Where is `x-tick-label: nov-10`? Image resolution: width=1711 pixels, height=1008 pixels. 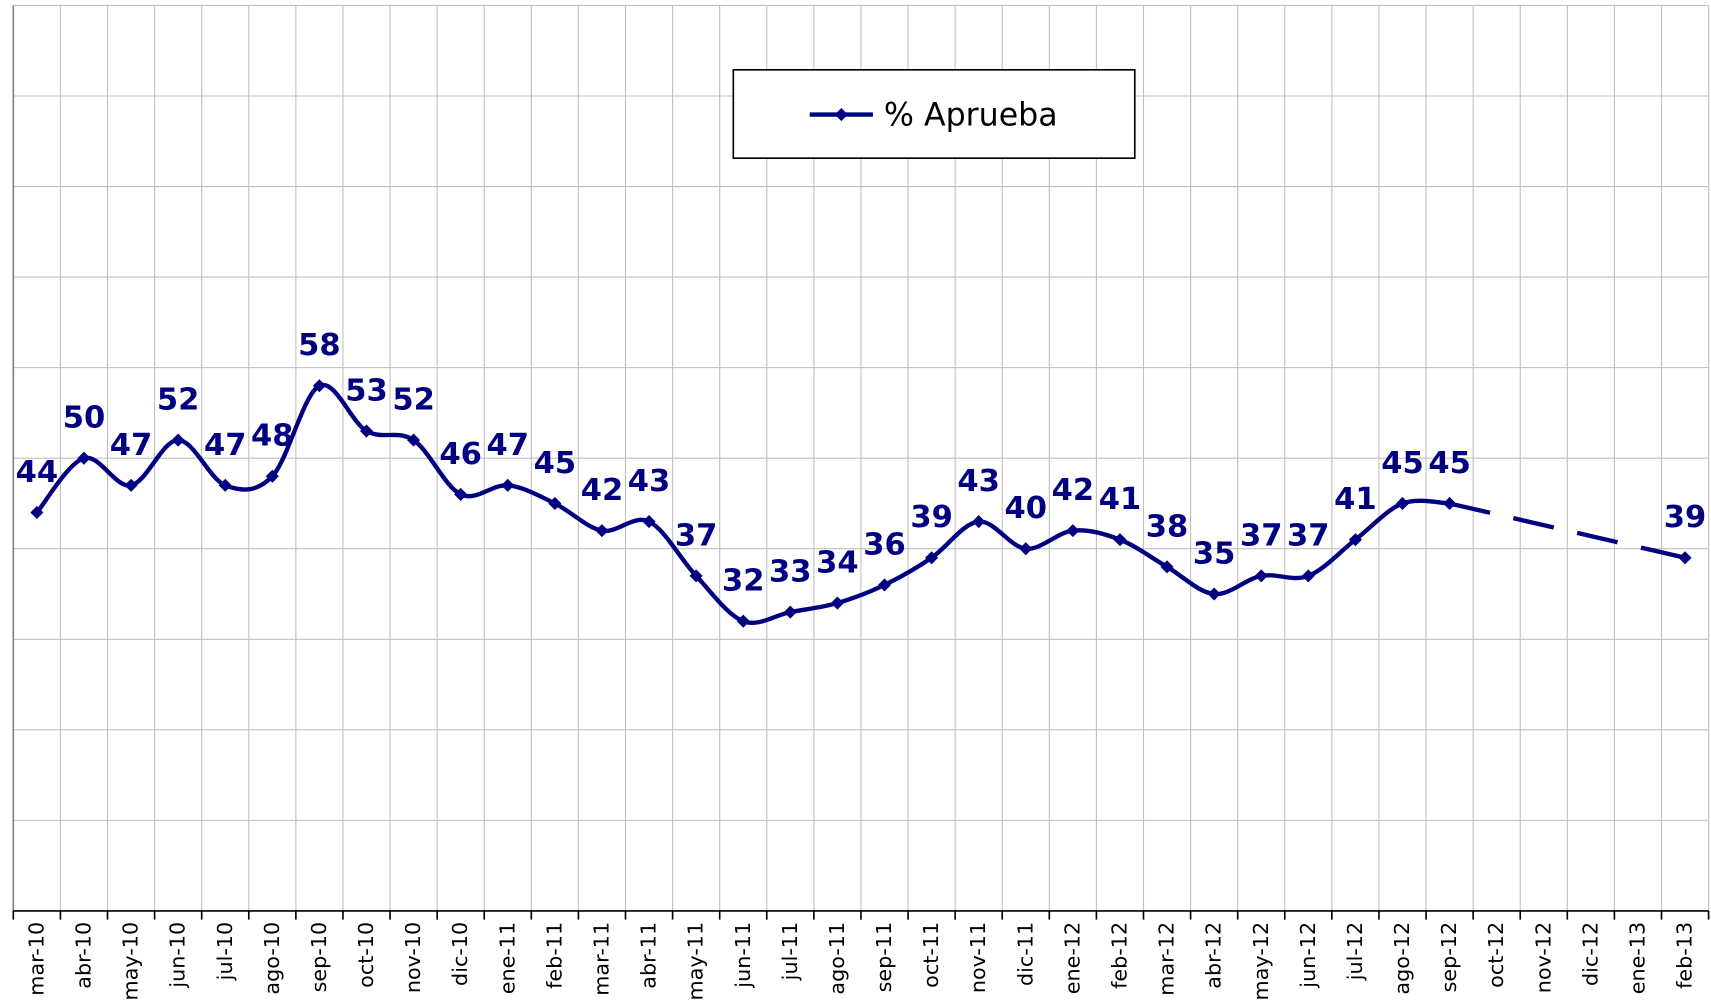
x-tick-label: nov-10 is located at coordinates (413, 957).